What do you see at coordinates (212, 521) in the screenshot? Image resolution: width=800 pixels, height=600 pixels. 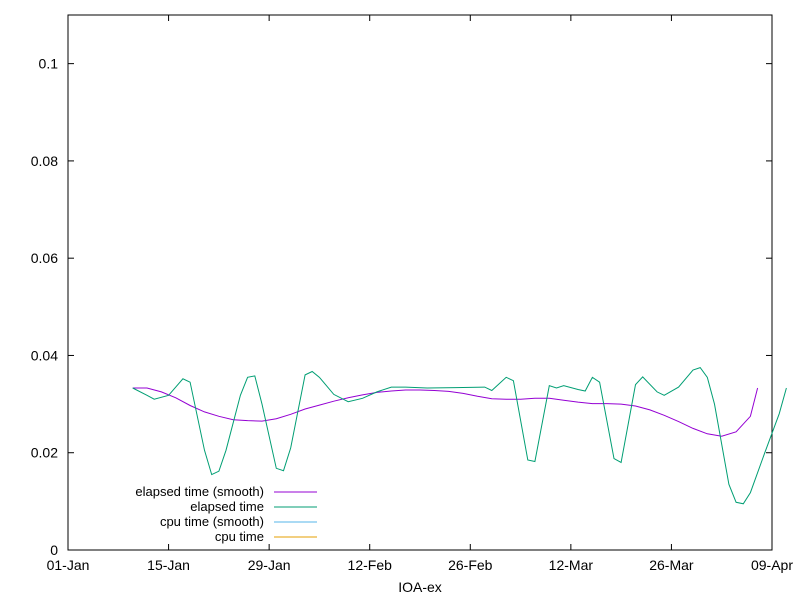 I see `legend-label-cpu-time-smooth: cpu time (smooth)` at bounding box center [212, 521].